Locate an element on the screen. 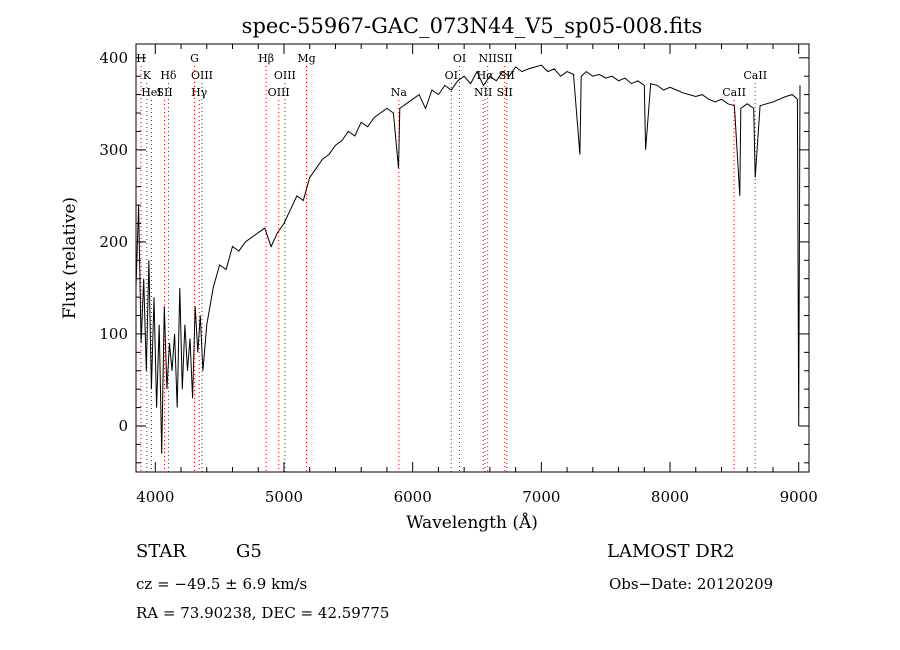  object-subclass: G5 is located at coordinates (249, 551).